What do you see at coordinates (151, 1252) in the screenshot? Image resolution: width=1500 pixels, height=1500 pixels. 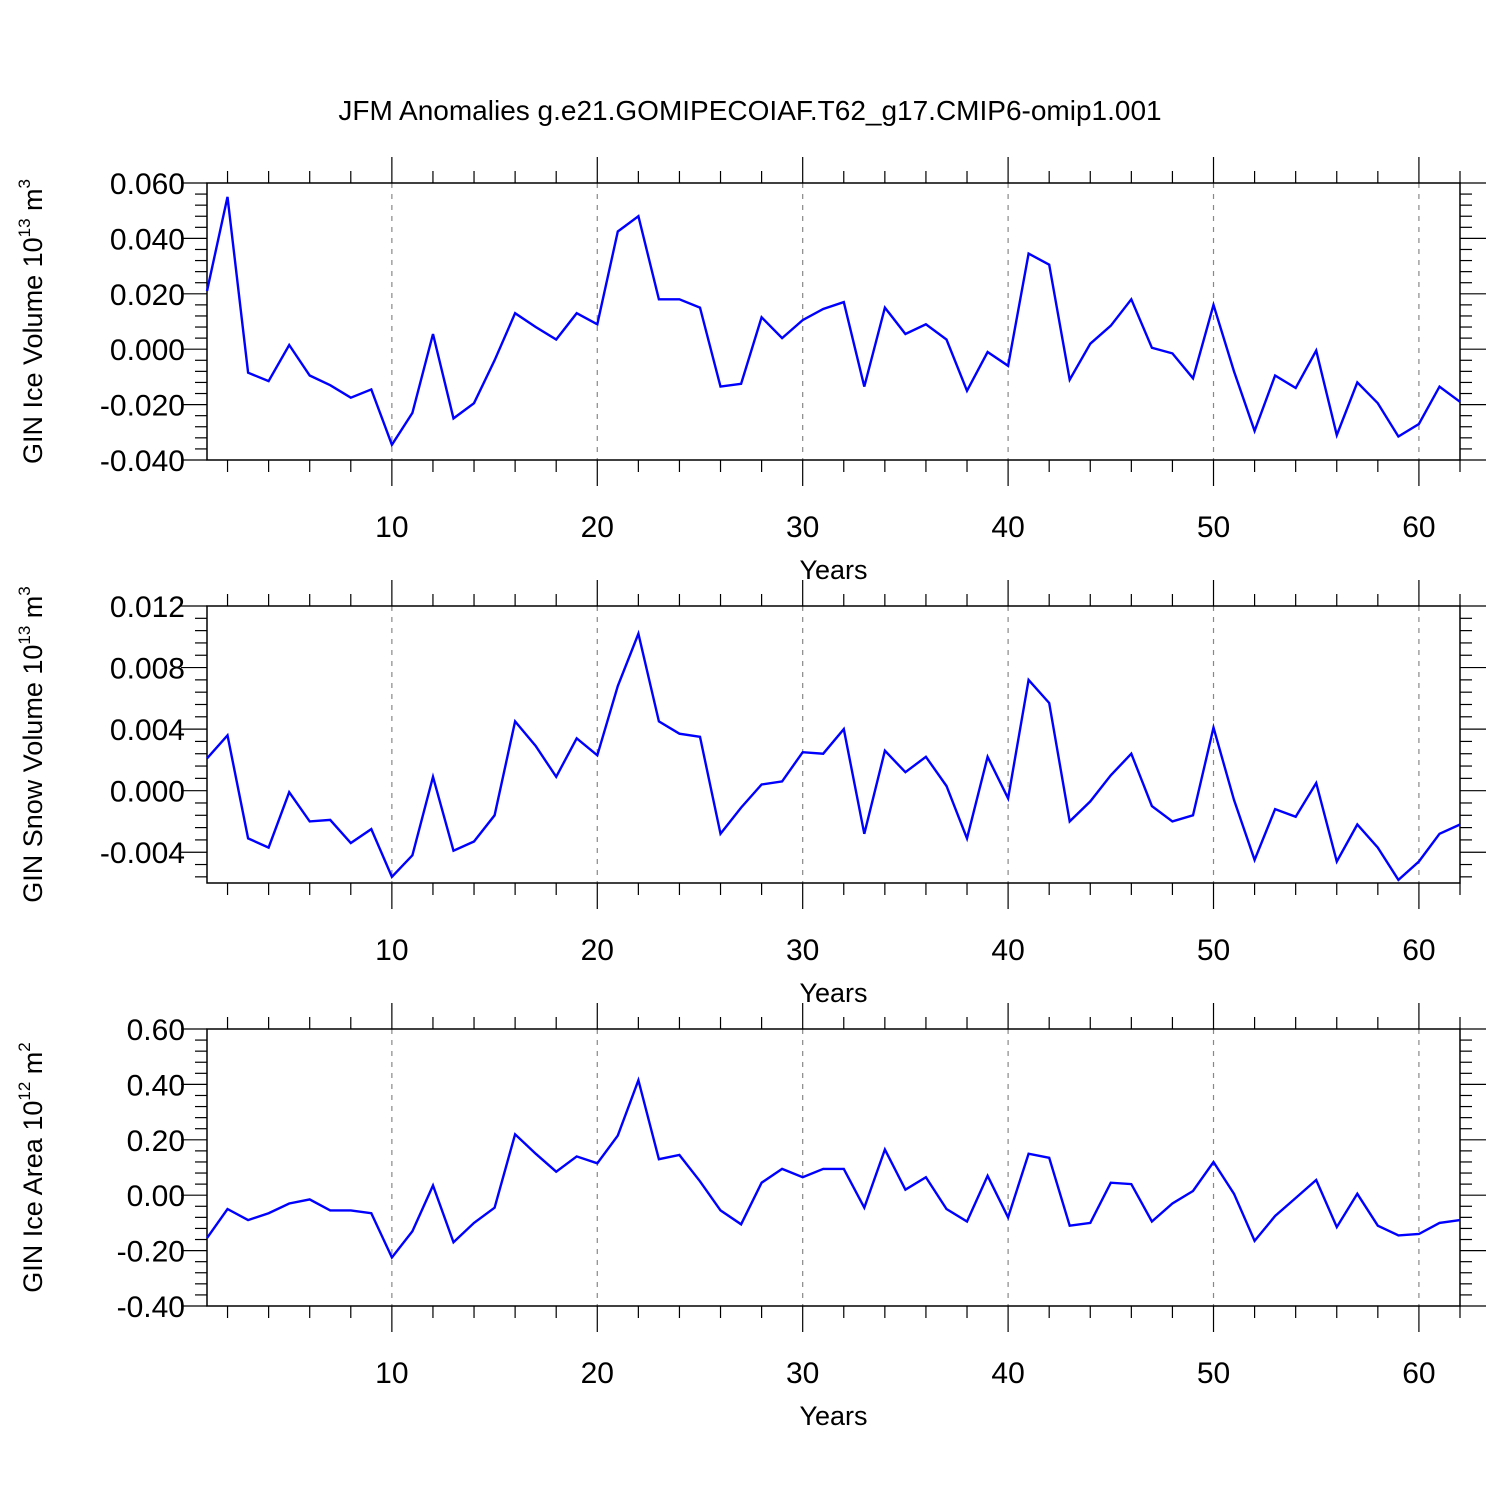 I see `y-tick-label: -0.20` at bounding box center [151, 1252].